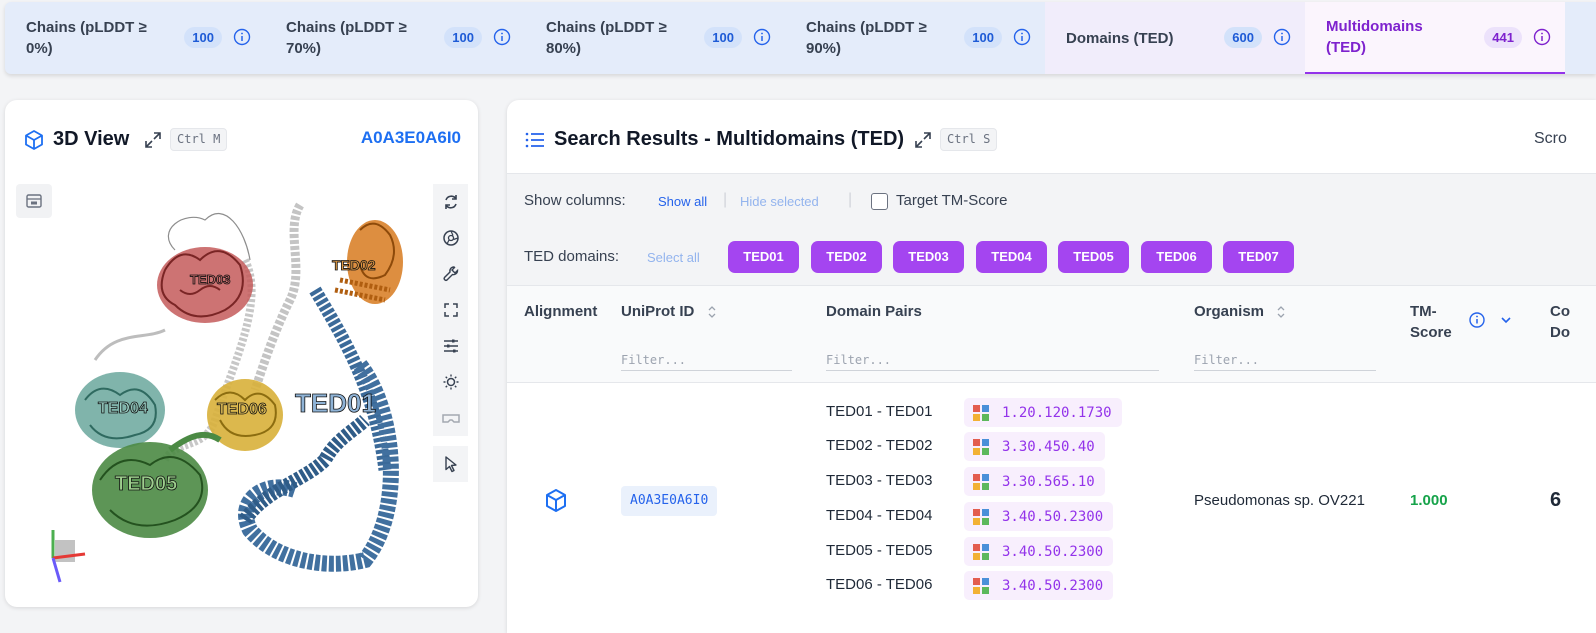  Describe the element at coordinates (410, 137) in the screenshot. I see `structure-id: A0A3E0A6I0` at that location.